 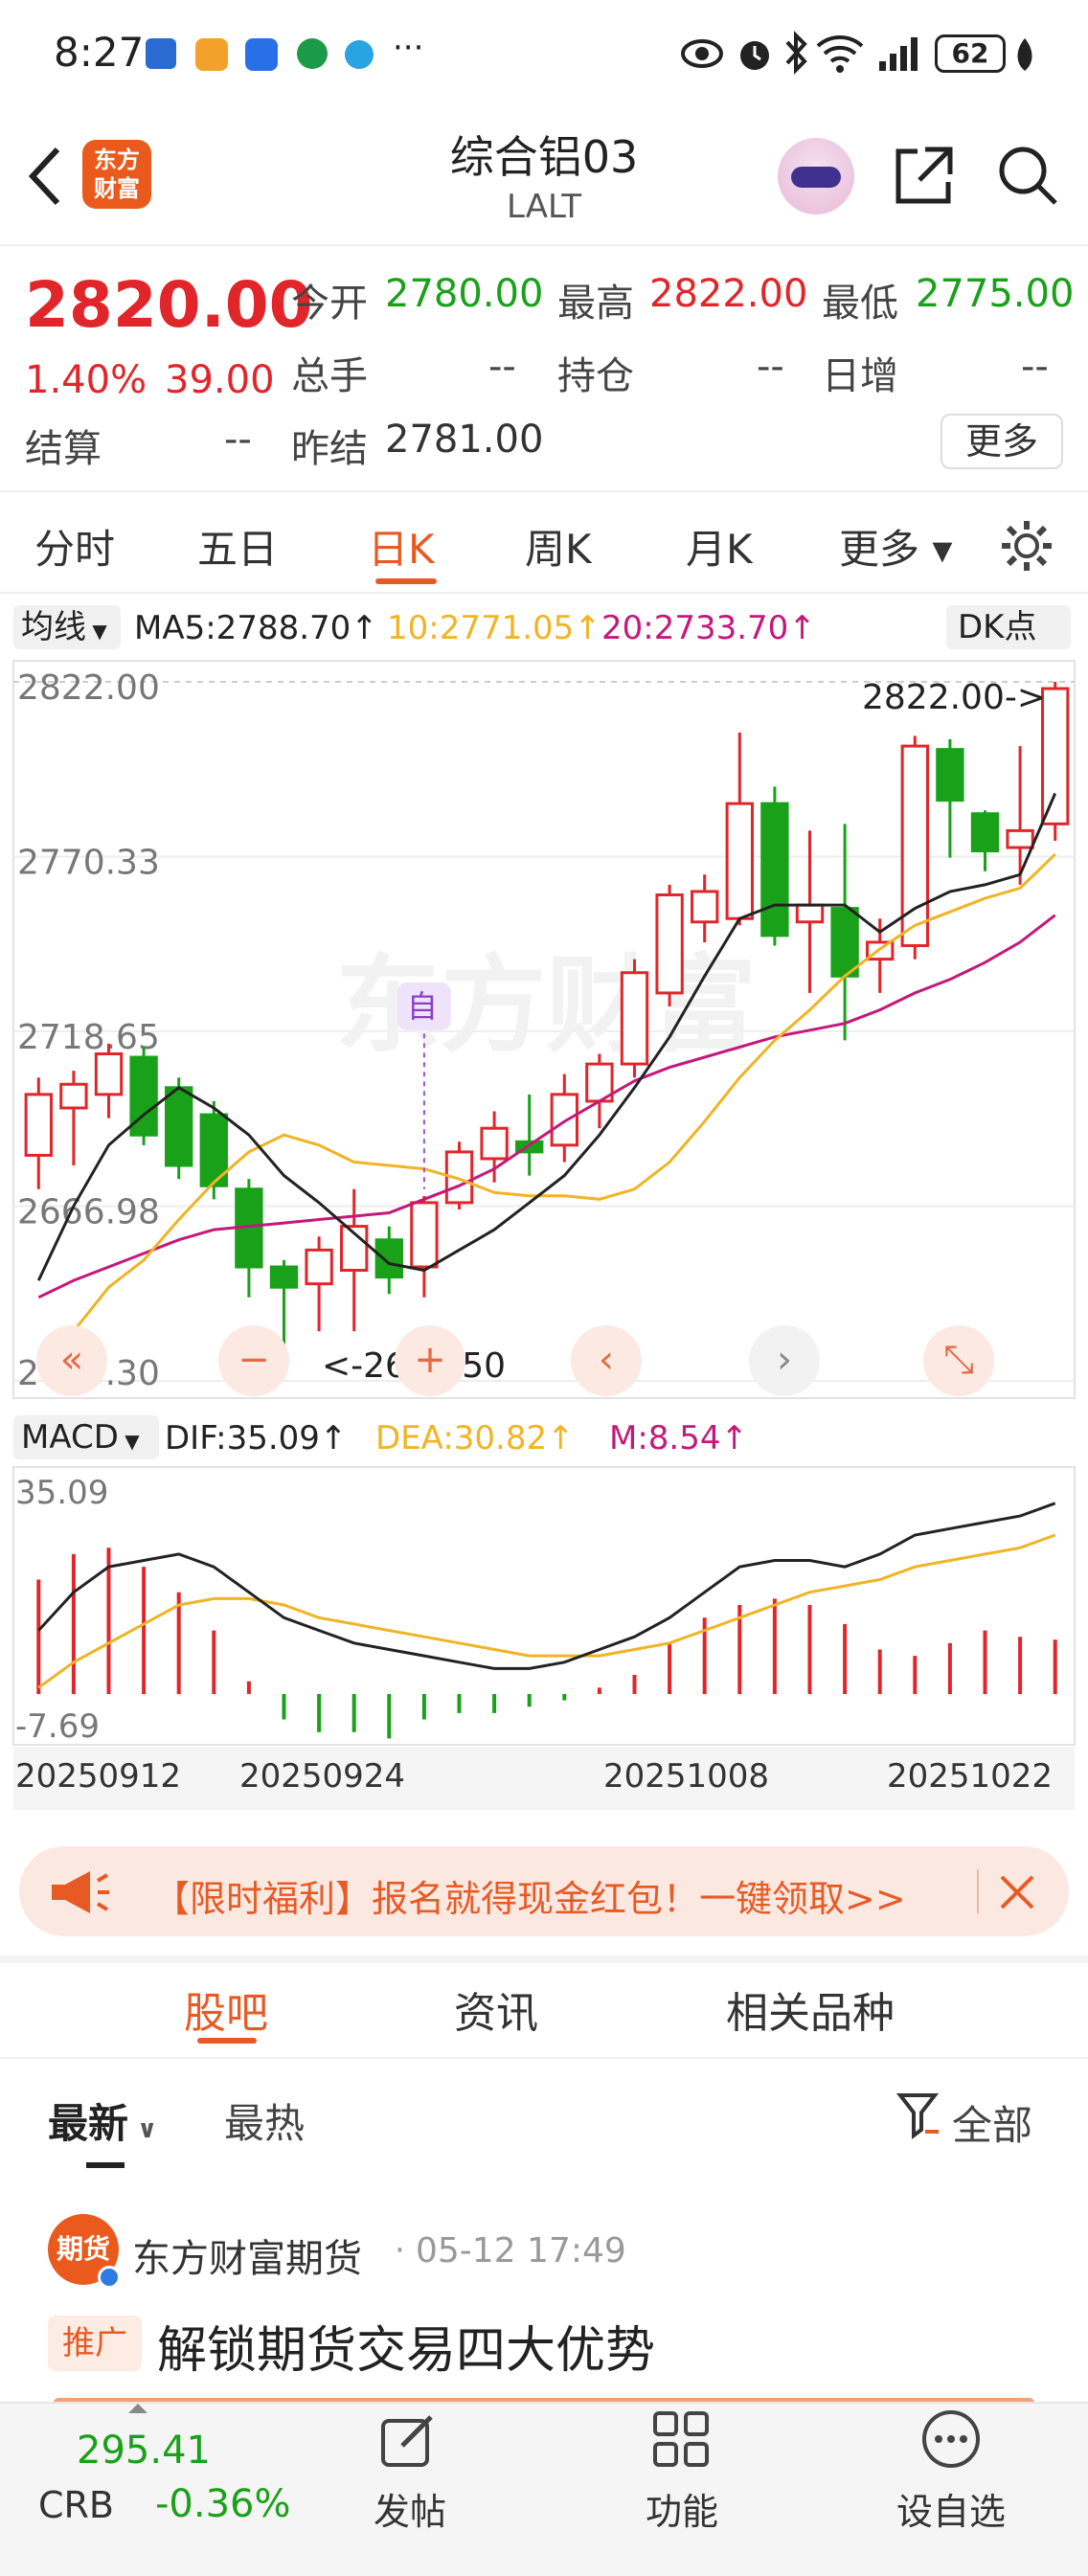 I want to click on bottom-bar, so click(x=544, y=2489).